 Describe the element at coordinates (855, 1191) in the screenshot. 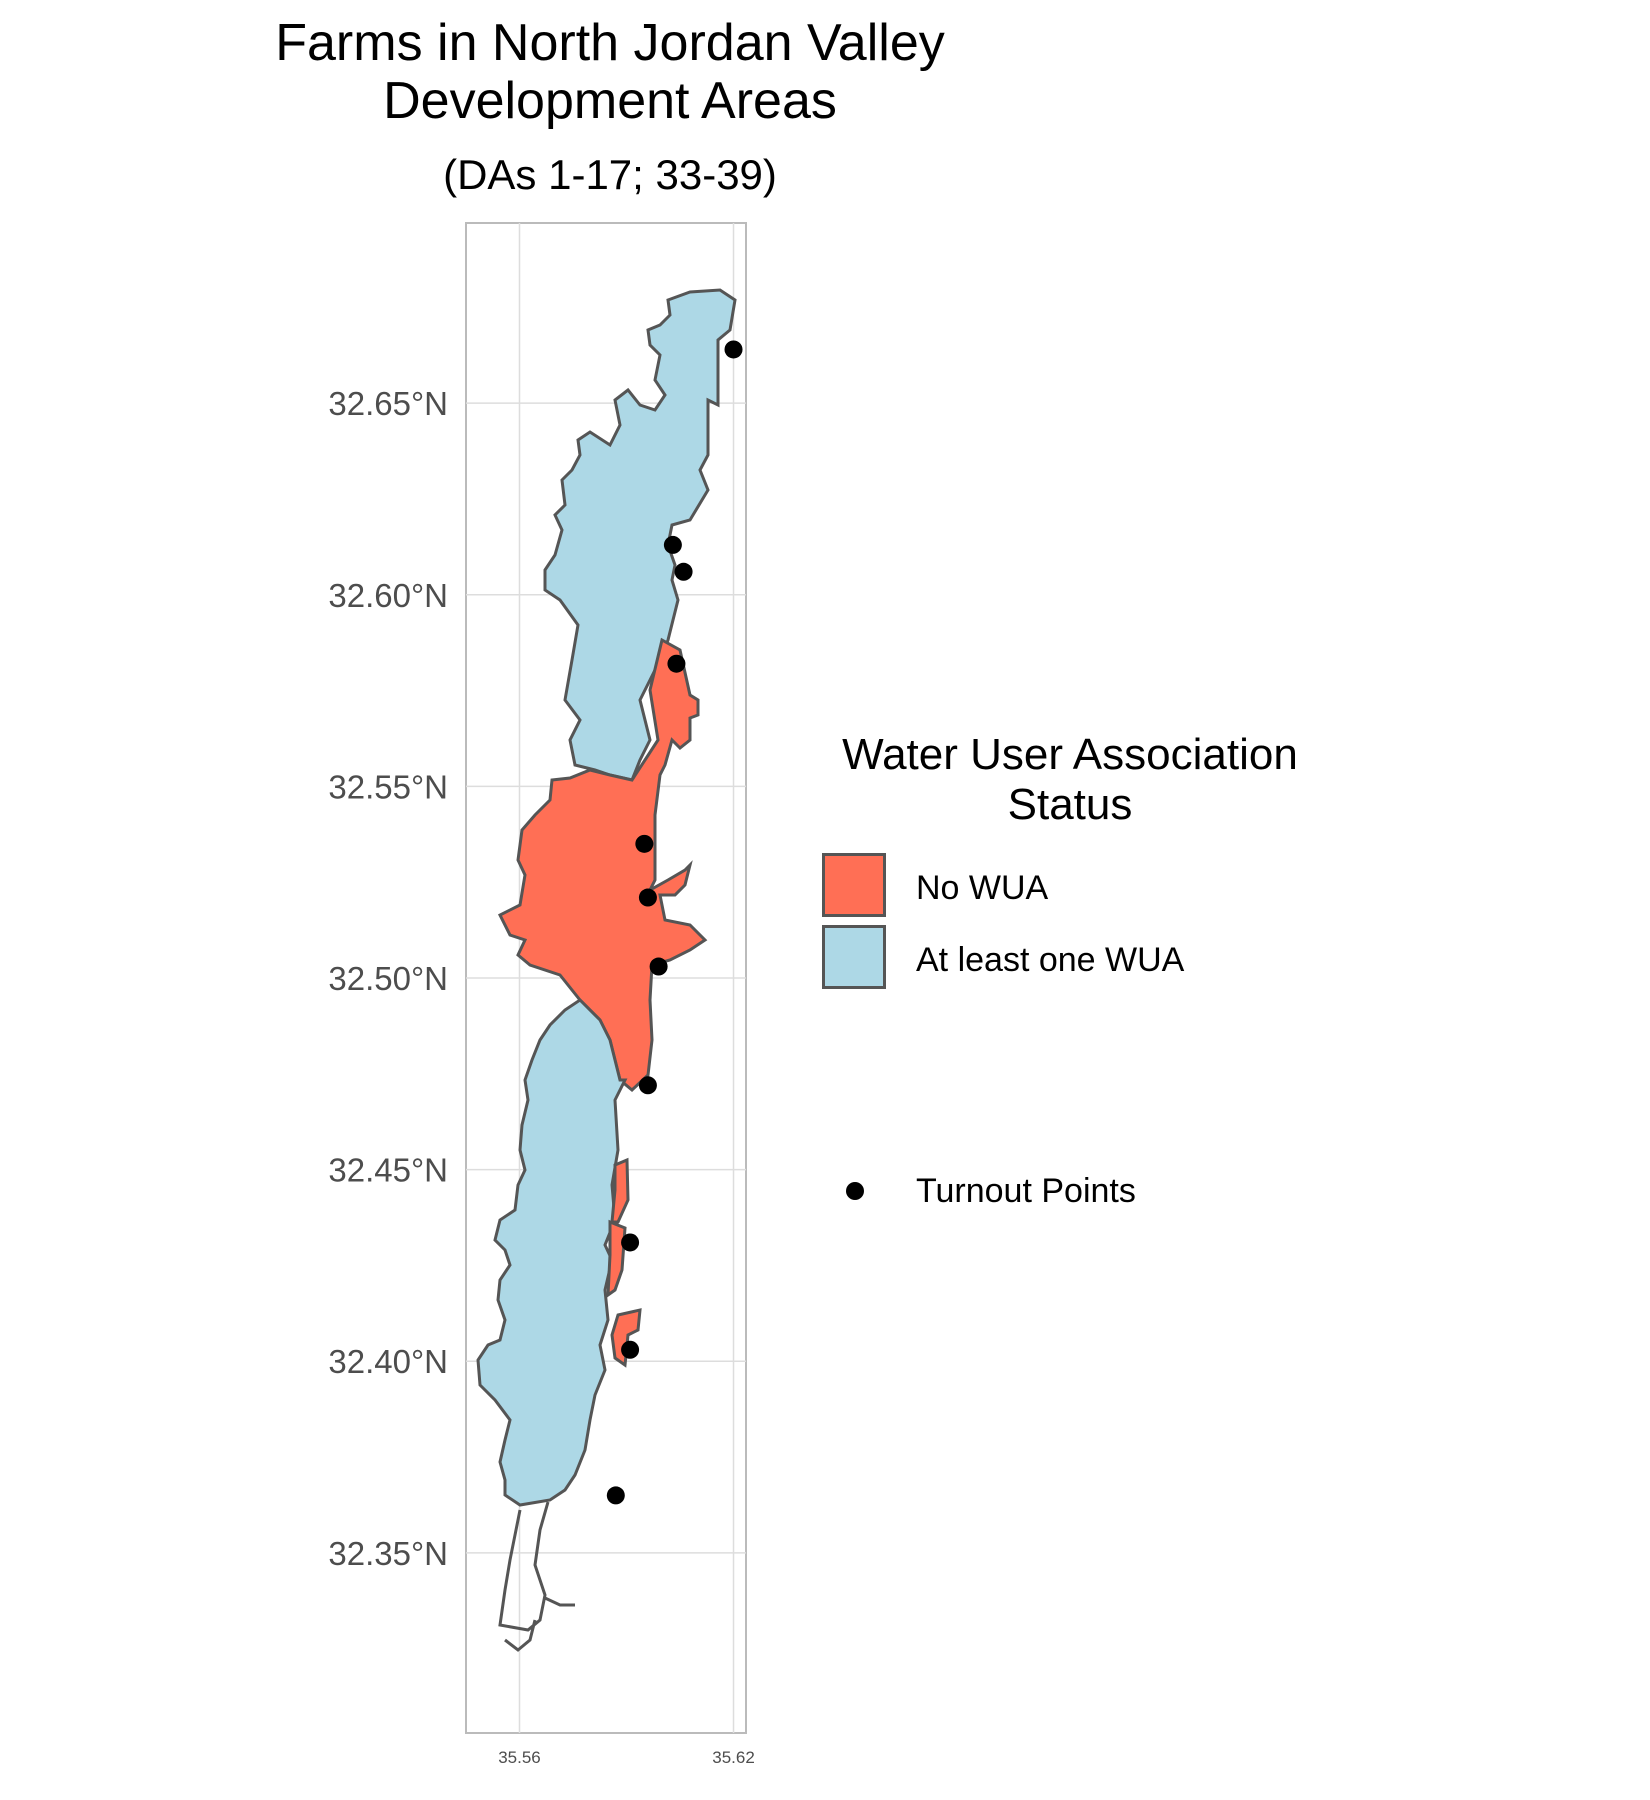

I see `legend-marker-turnout-point` at that location.